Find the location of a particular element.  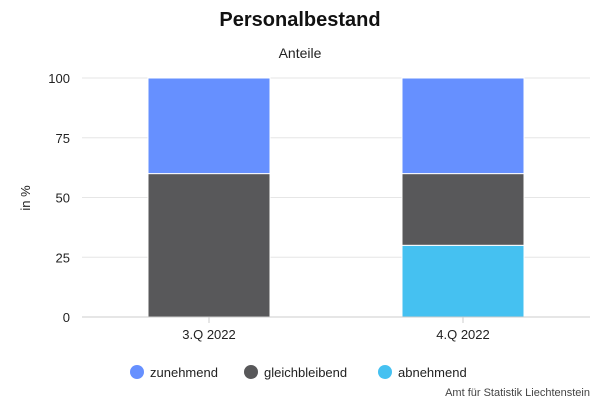

legend-item-gleichbleibend: gleichbleibend is located at coordinates (295, 372).